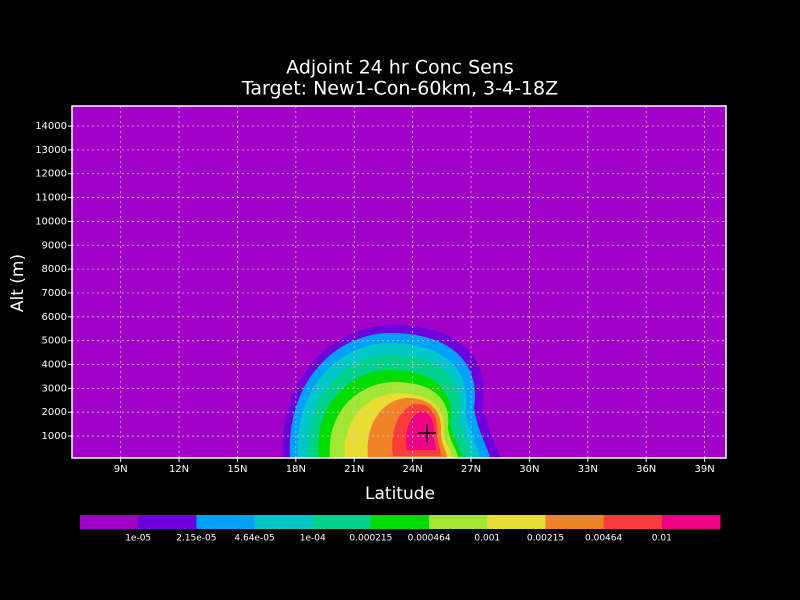  What do you see at coordinates (370, 539) in the screenshot?
I see `colorbar-label: 0.000215` at bounding box center [370, 539].